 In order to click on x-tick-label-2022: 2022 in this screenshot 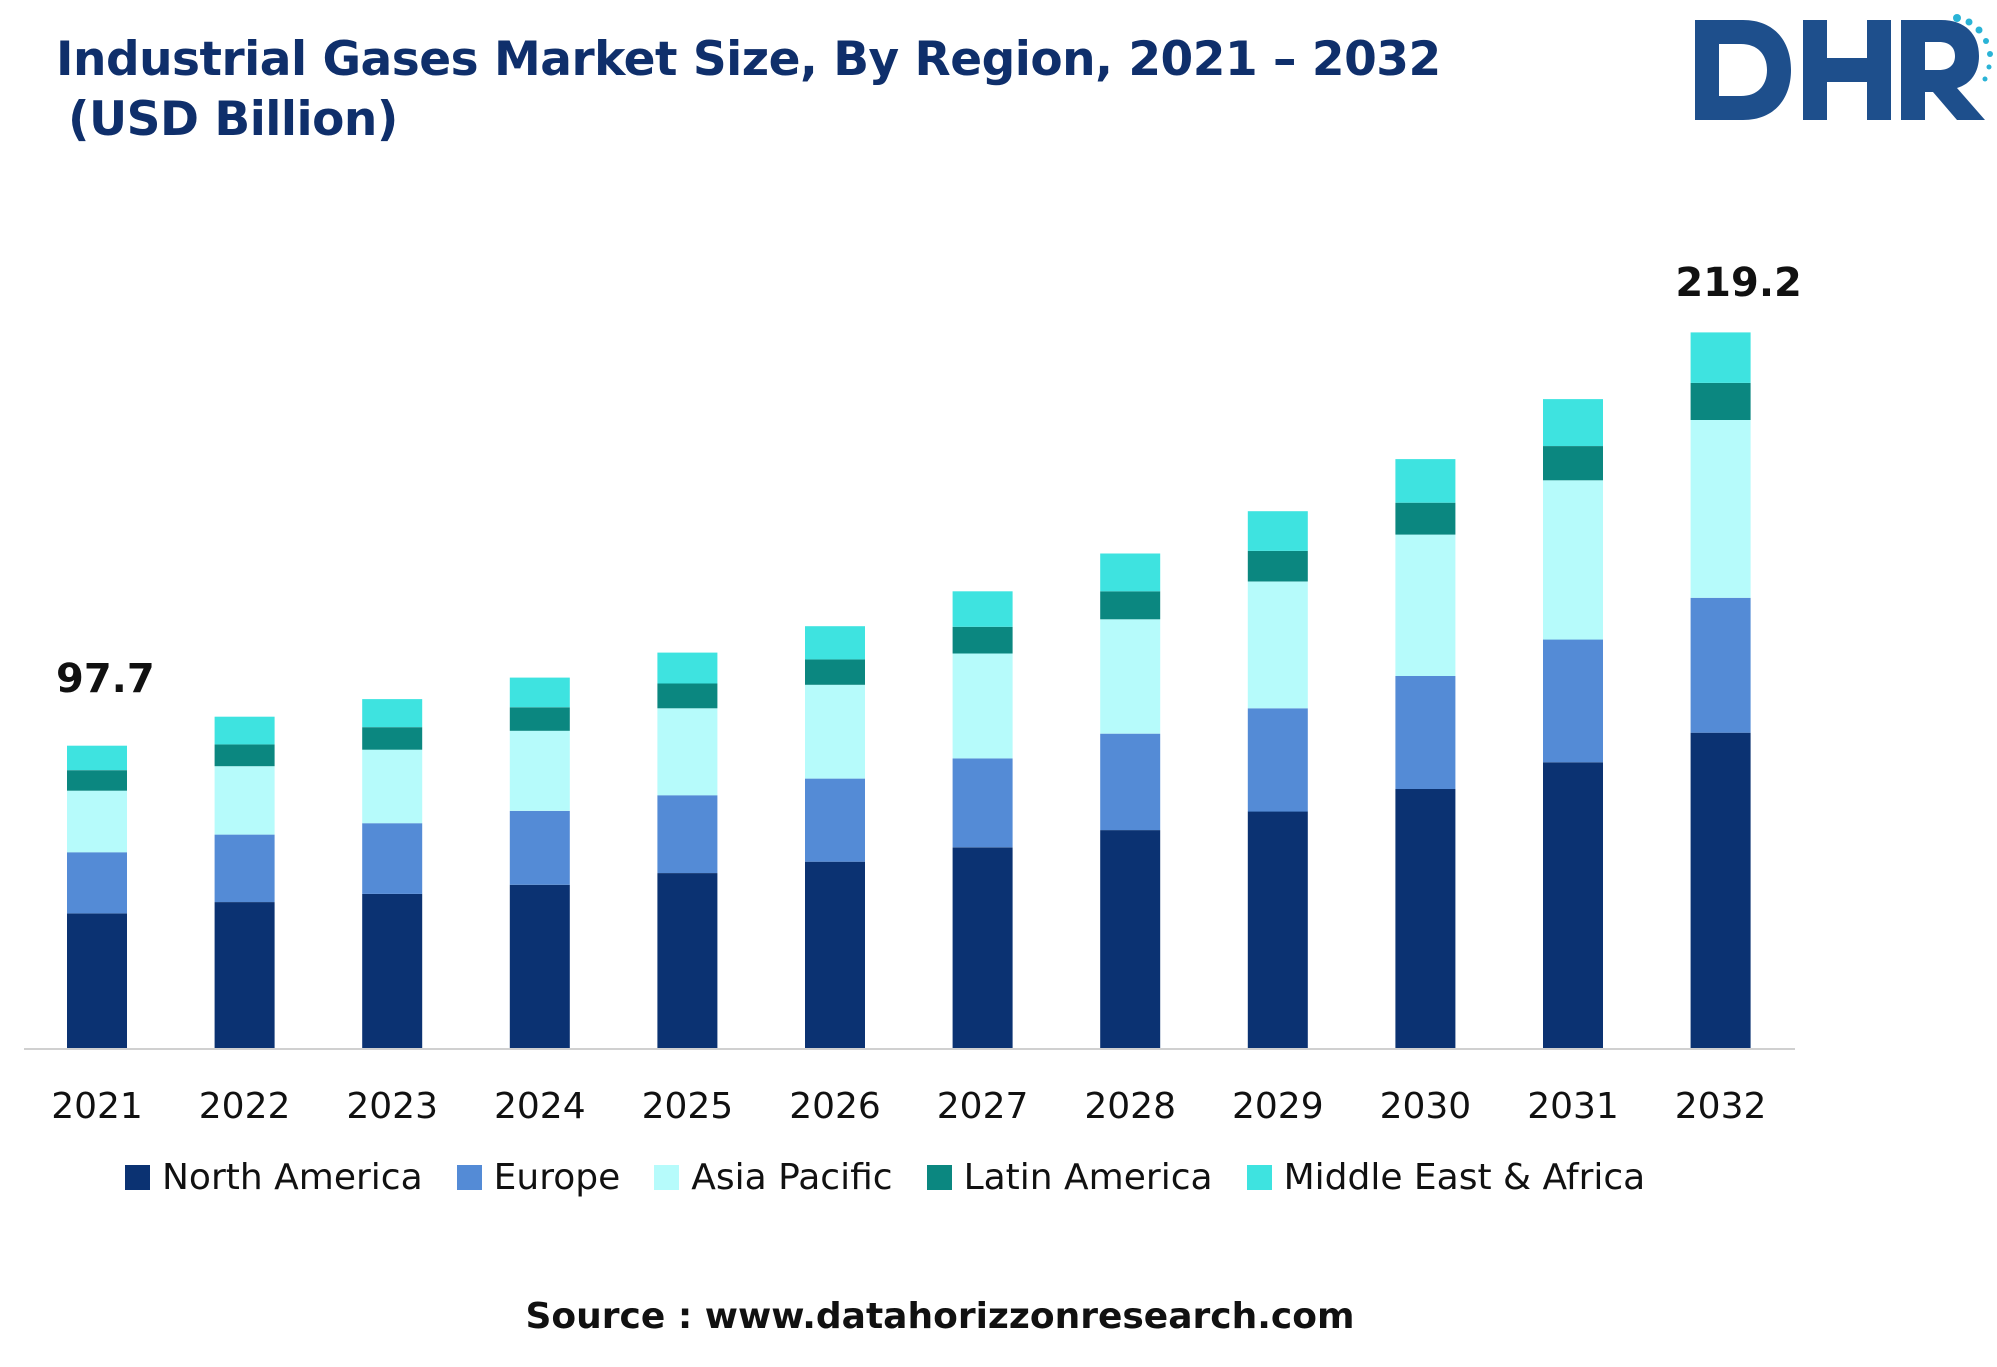, I will do `click(245, 1106)`.